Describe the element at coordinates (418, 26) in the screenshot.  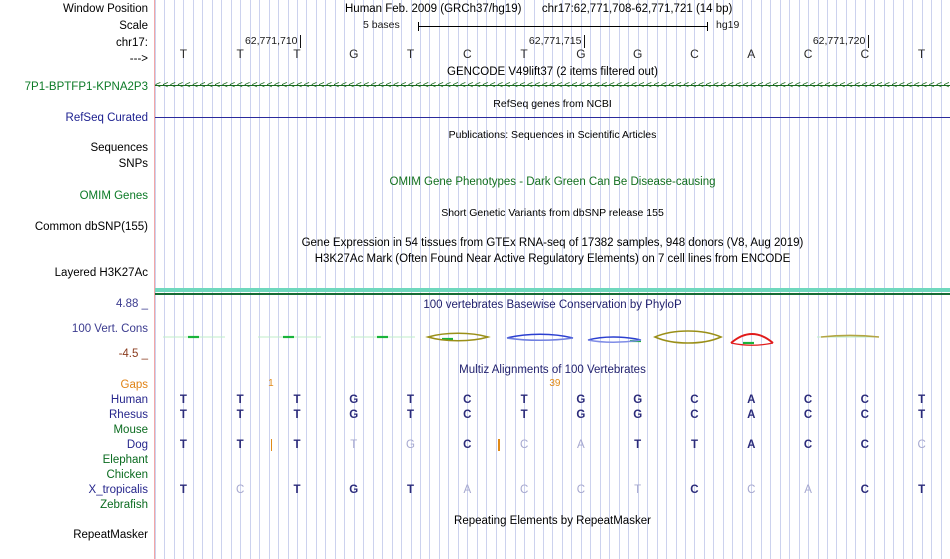
I see `scale-bar-cap-left` at that location.